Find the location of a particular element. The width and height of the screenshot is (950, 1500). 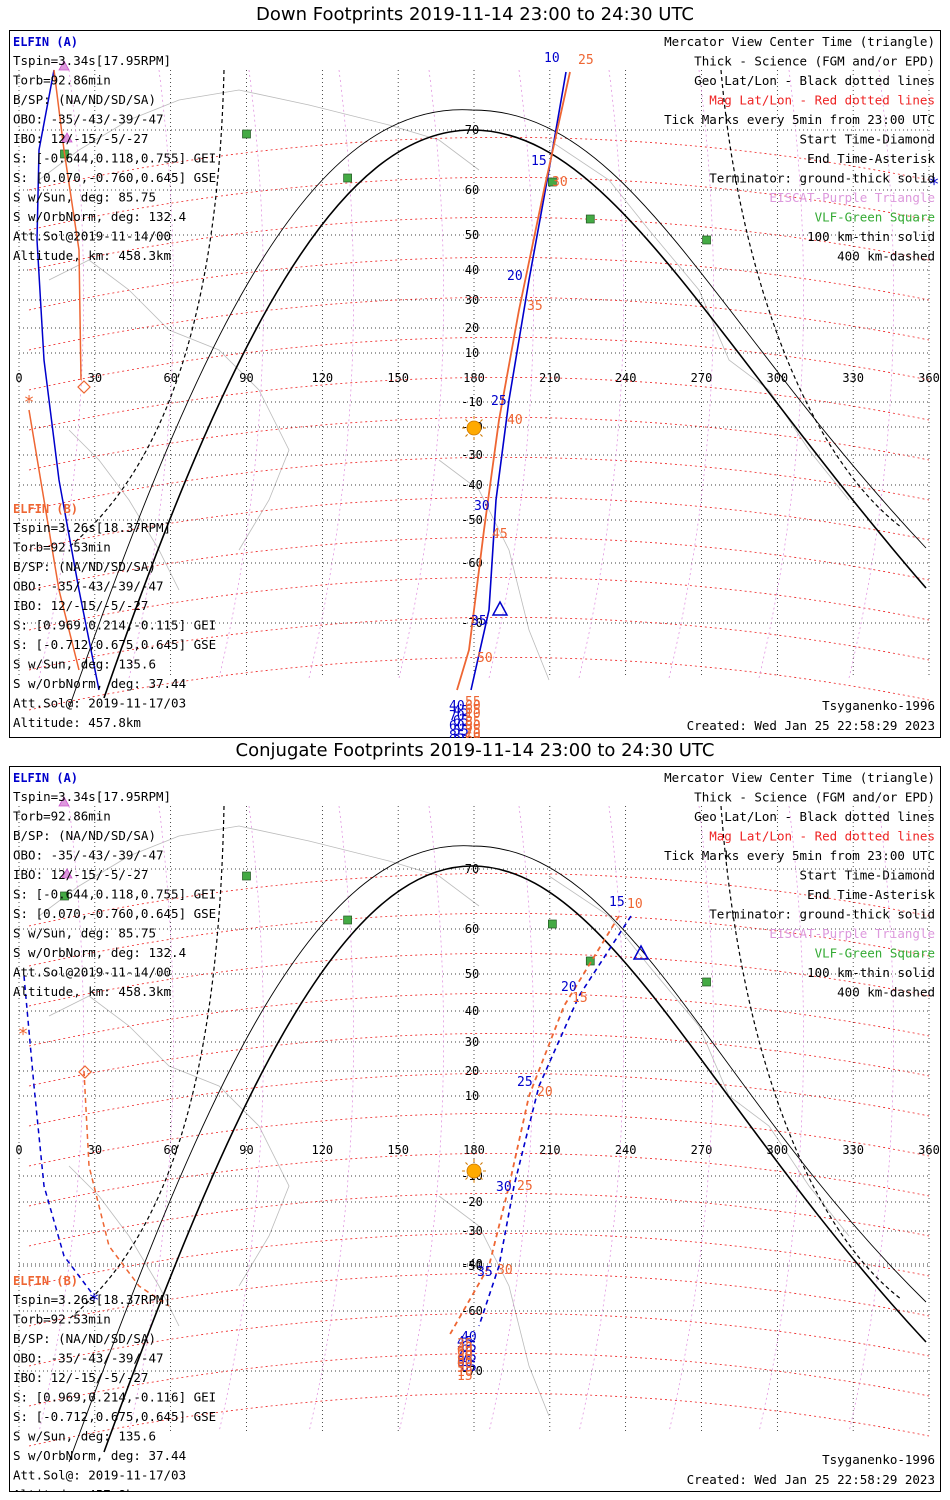

lat-tick-label: -30 is located at coordinates (472, 1231).